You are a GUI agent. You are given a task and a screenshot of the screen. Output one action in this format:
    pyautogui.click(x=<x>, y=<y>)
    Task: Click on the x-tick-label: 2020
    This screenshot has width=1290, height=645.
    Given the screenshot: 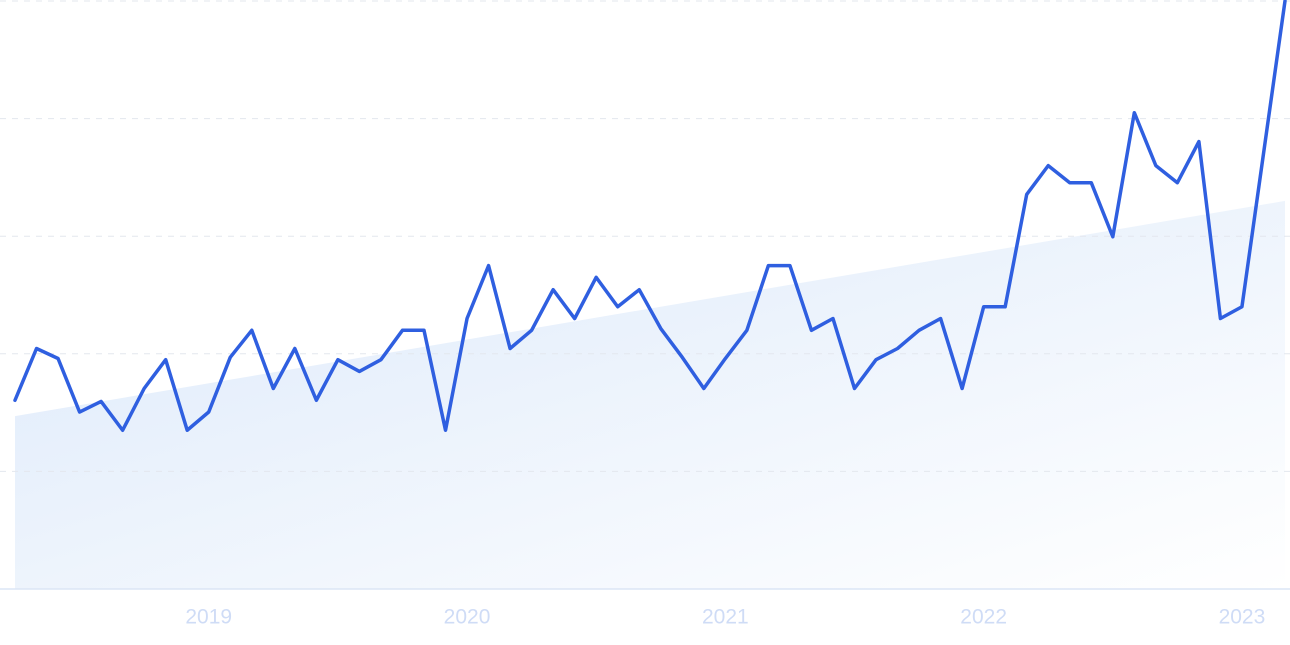 What is the action you would take?
    pyautogui.click(x=467, y=617)
    